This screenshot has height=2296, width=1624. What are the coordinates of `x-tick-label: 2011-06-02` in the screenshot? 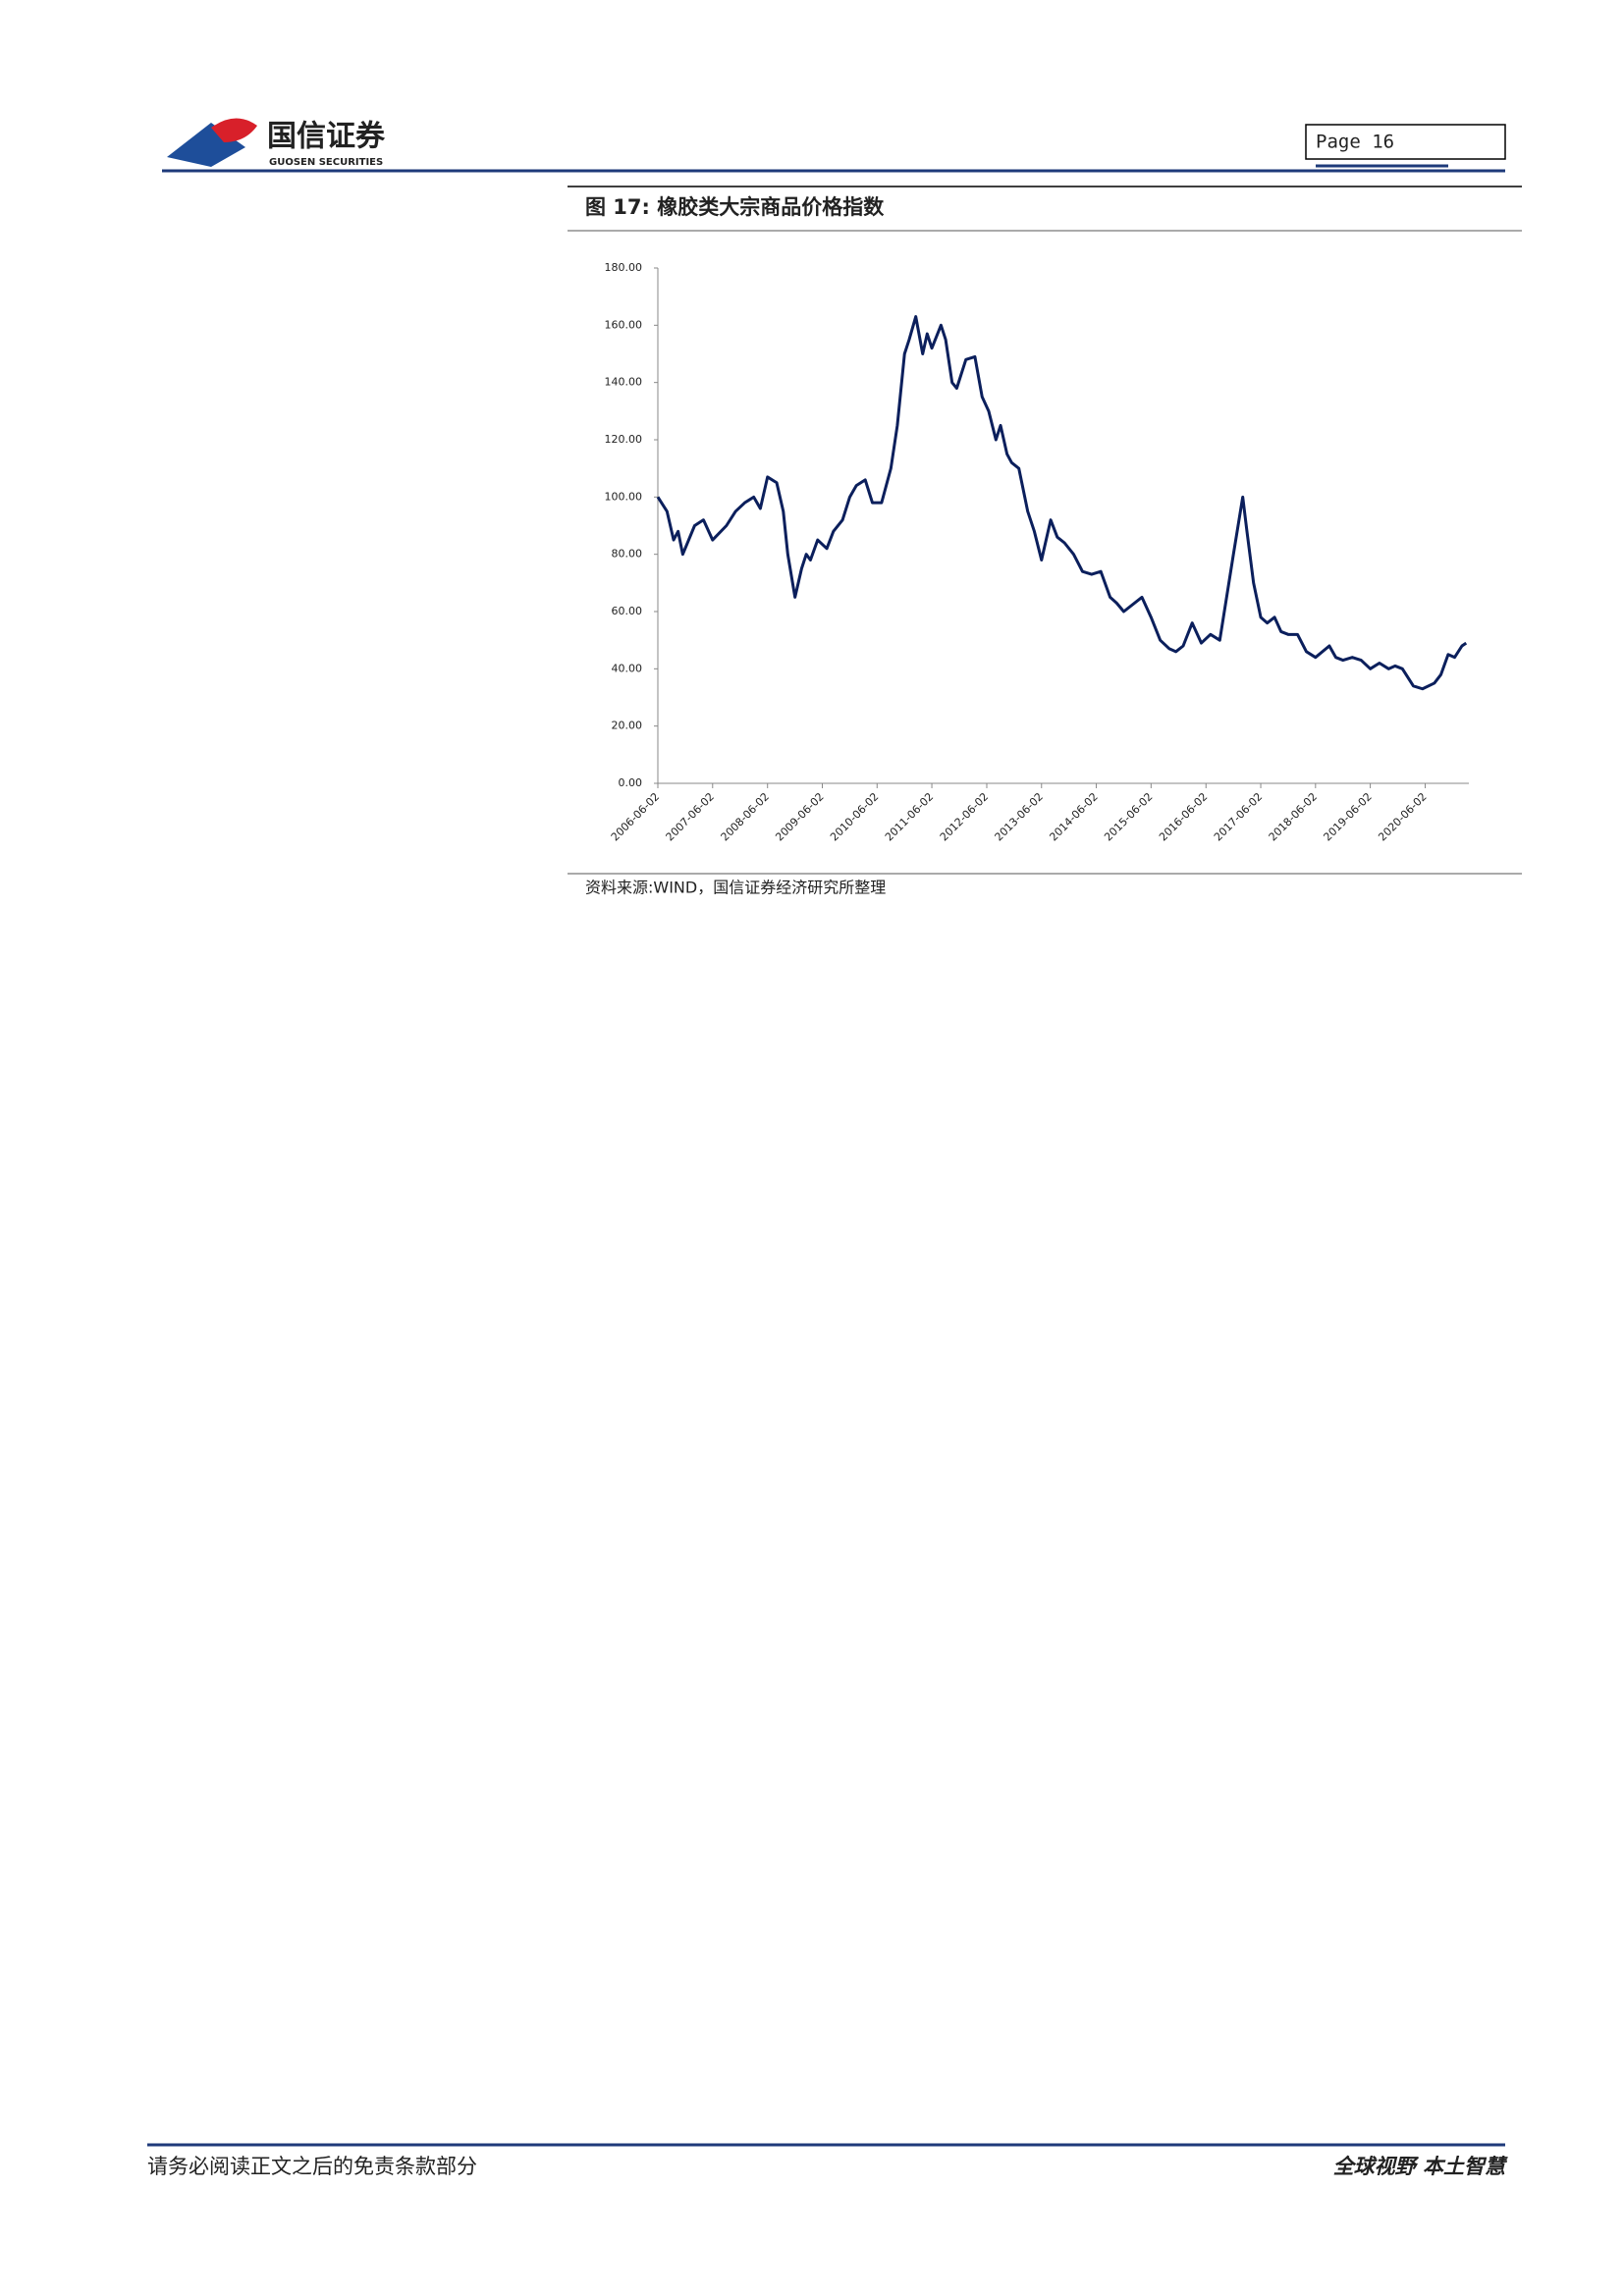 It's located at (909, 816).